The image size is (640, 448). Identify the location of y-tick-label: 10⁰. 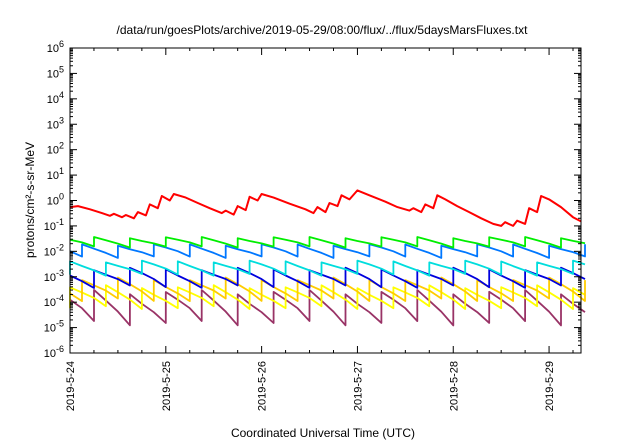
(55, 200).